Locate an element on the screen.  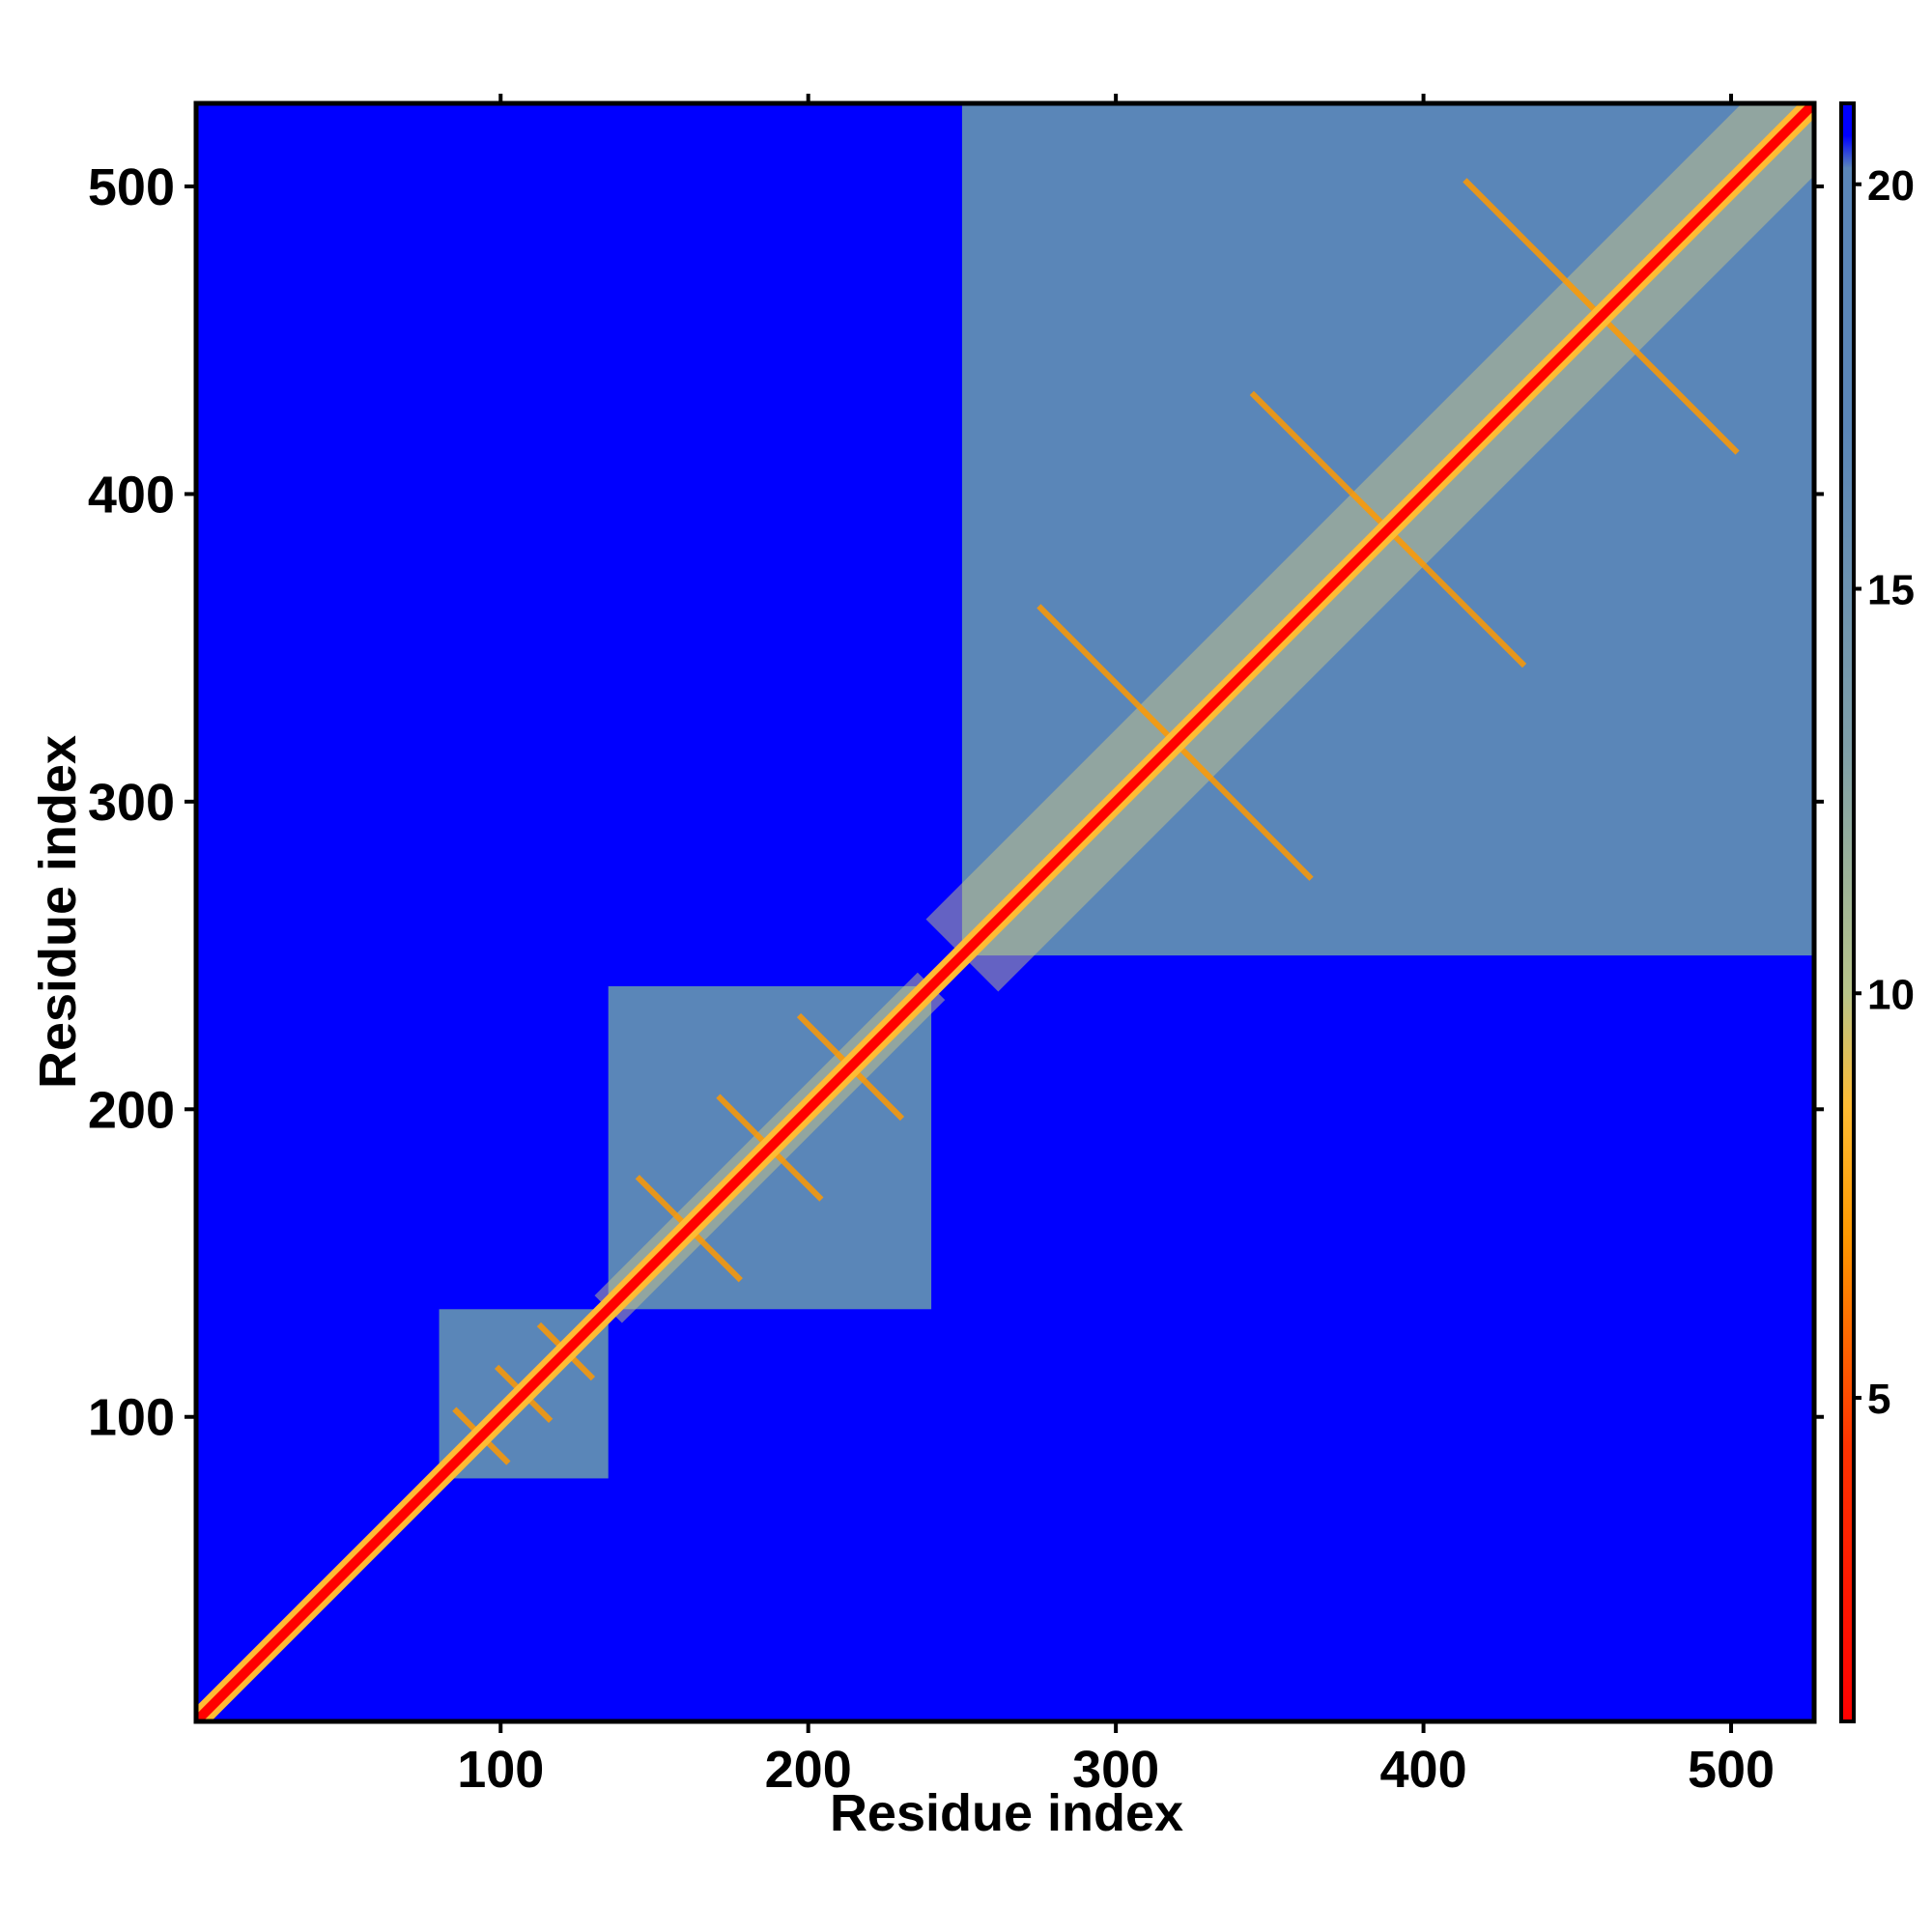
colorbar-tick-label: 5 is located at coordinates (1878, 1399).